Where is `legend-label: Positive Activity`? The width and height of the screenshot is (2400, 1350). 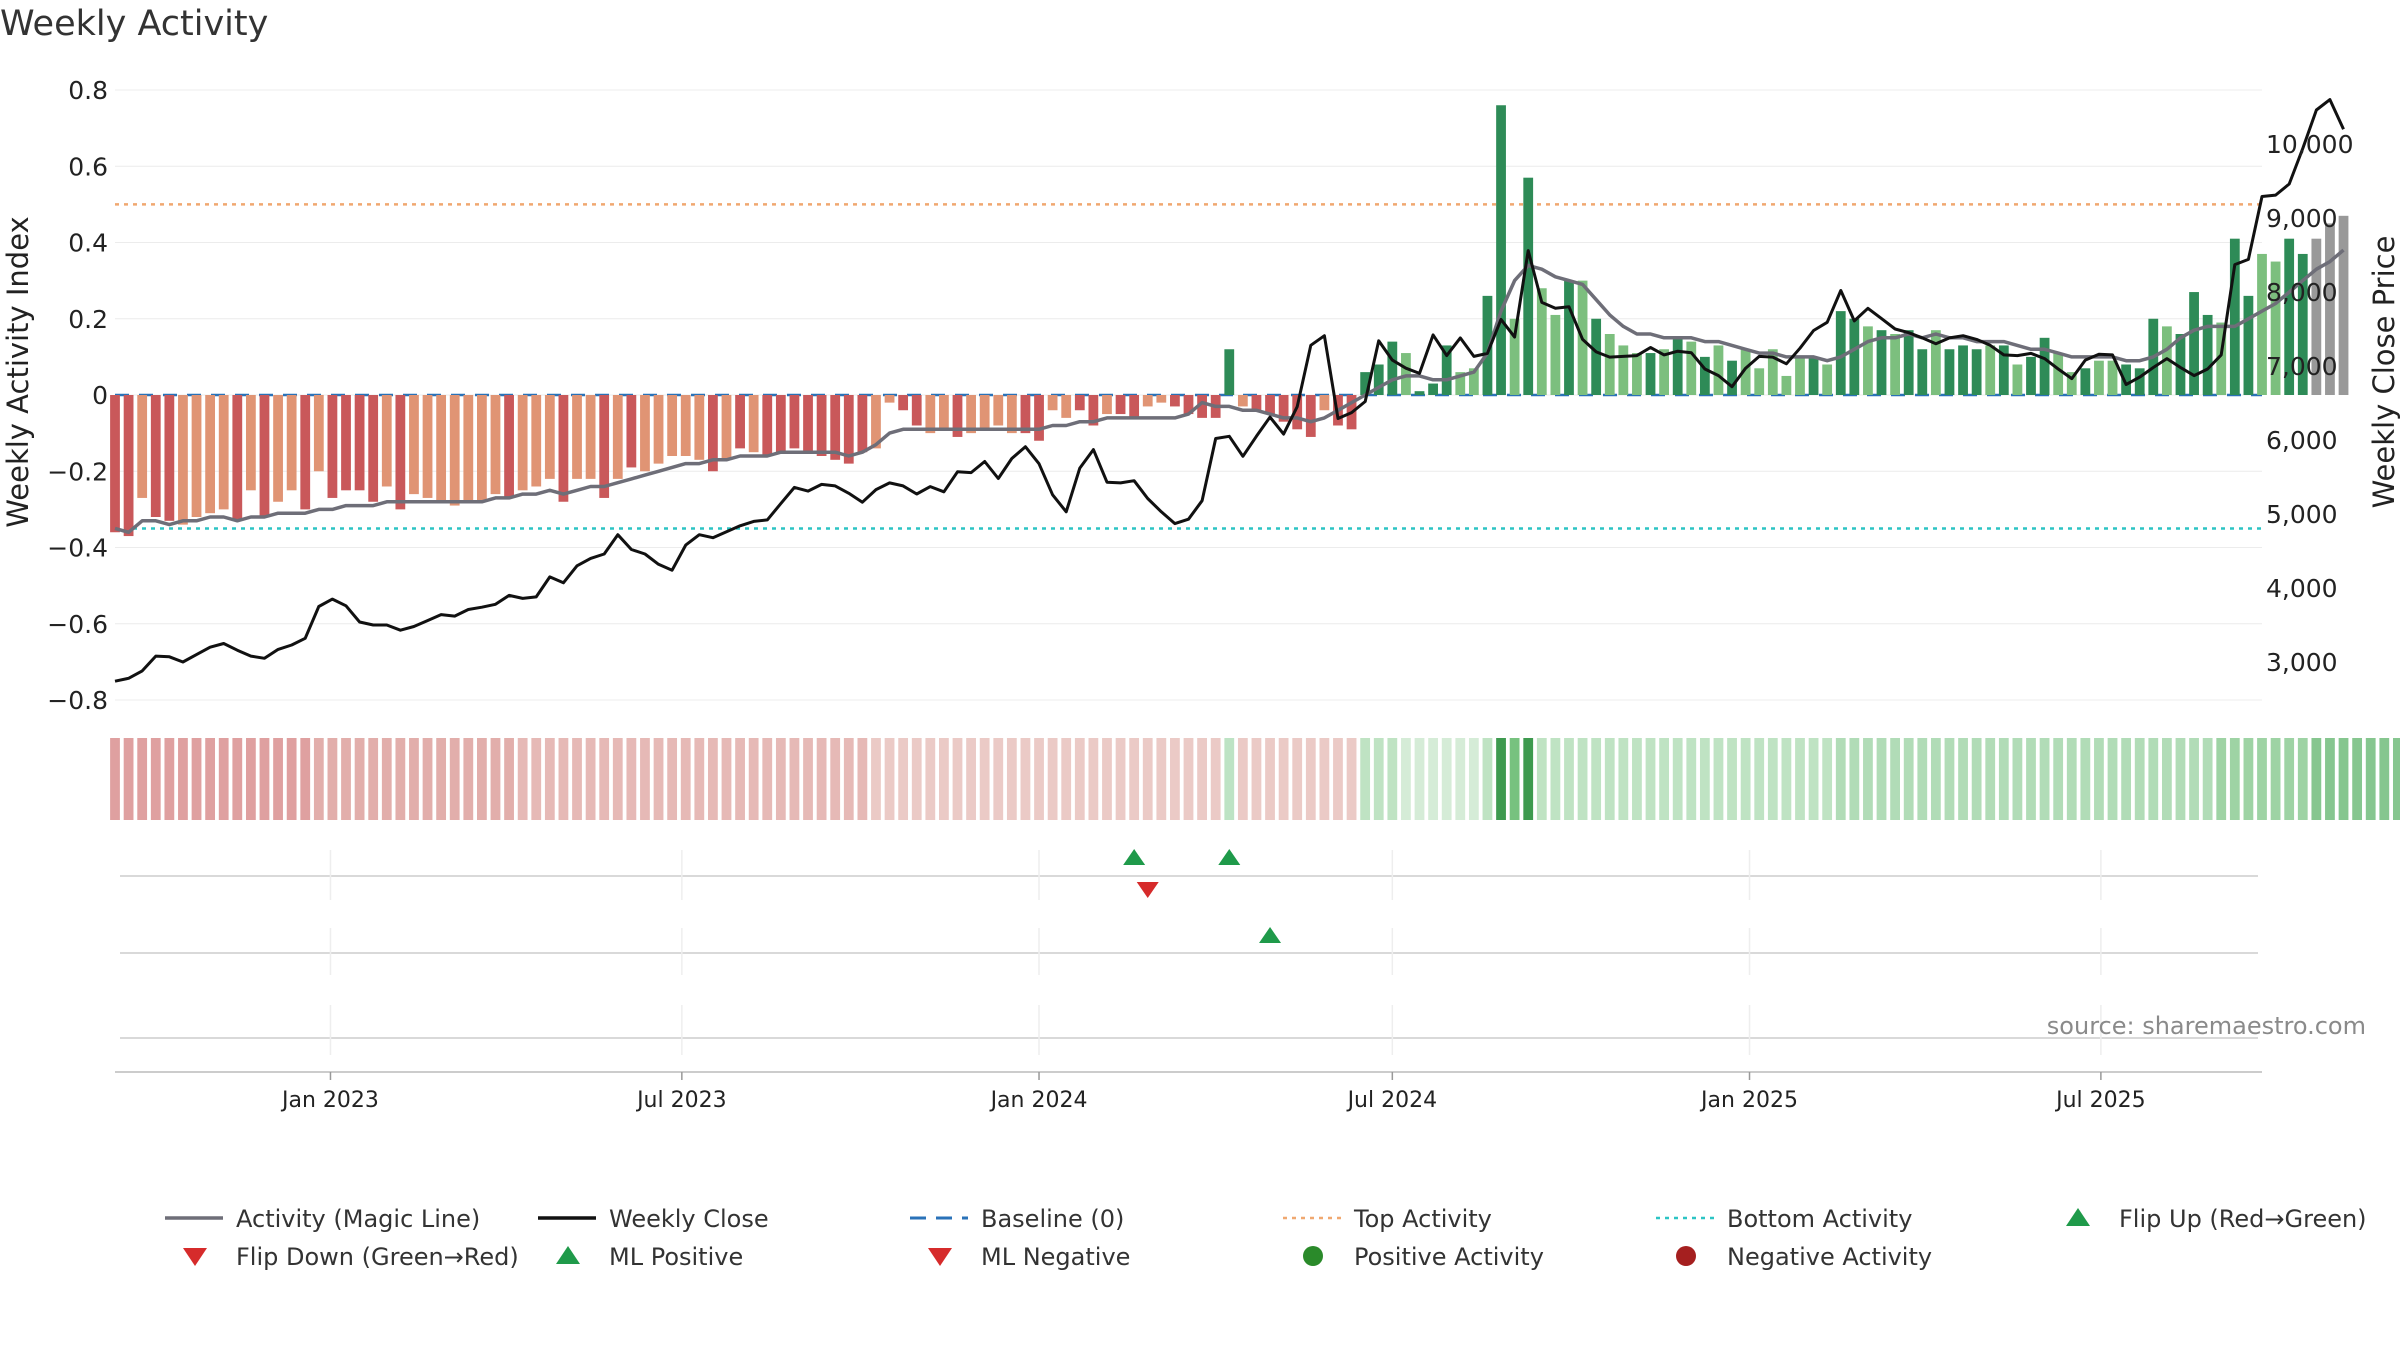
legend-label: Positive Activity is located at coordinates (1449, 1257).